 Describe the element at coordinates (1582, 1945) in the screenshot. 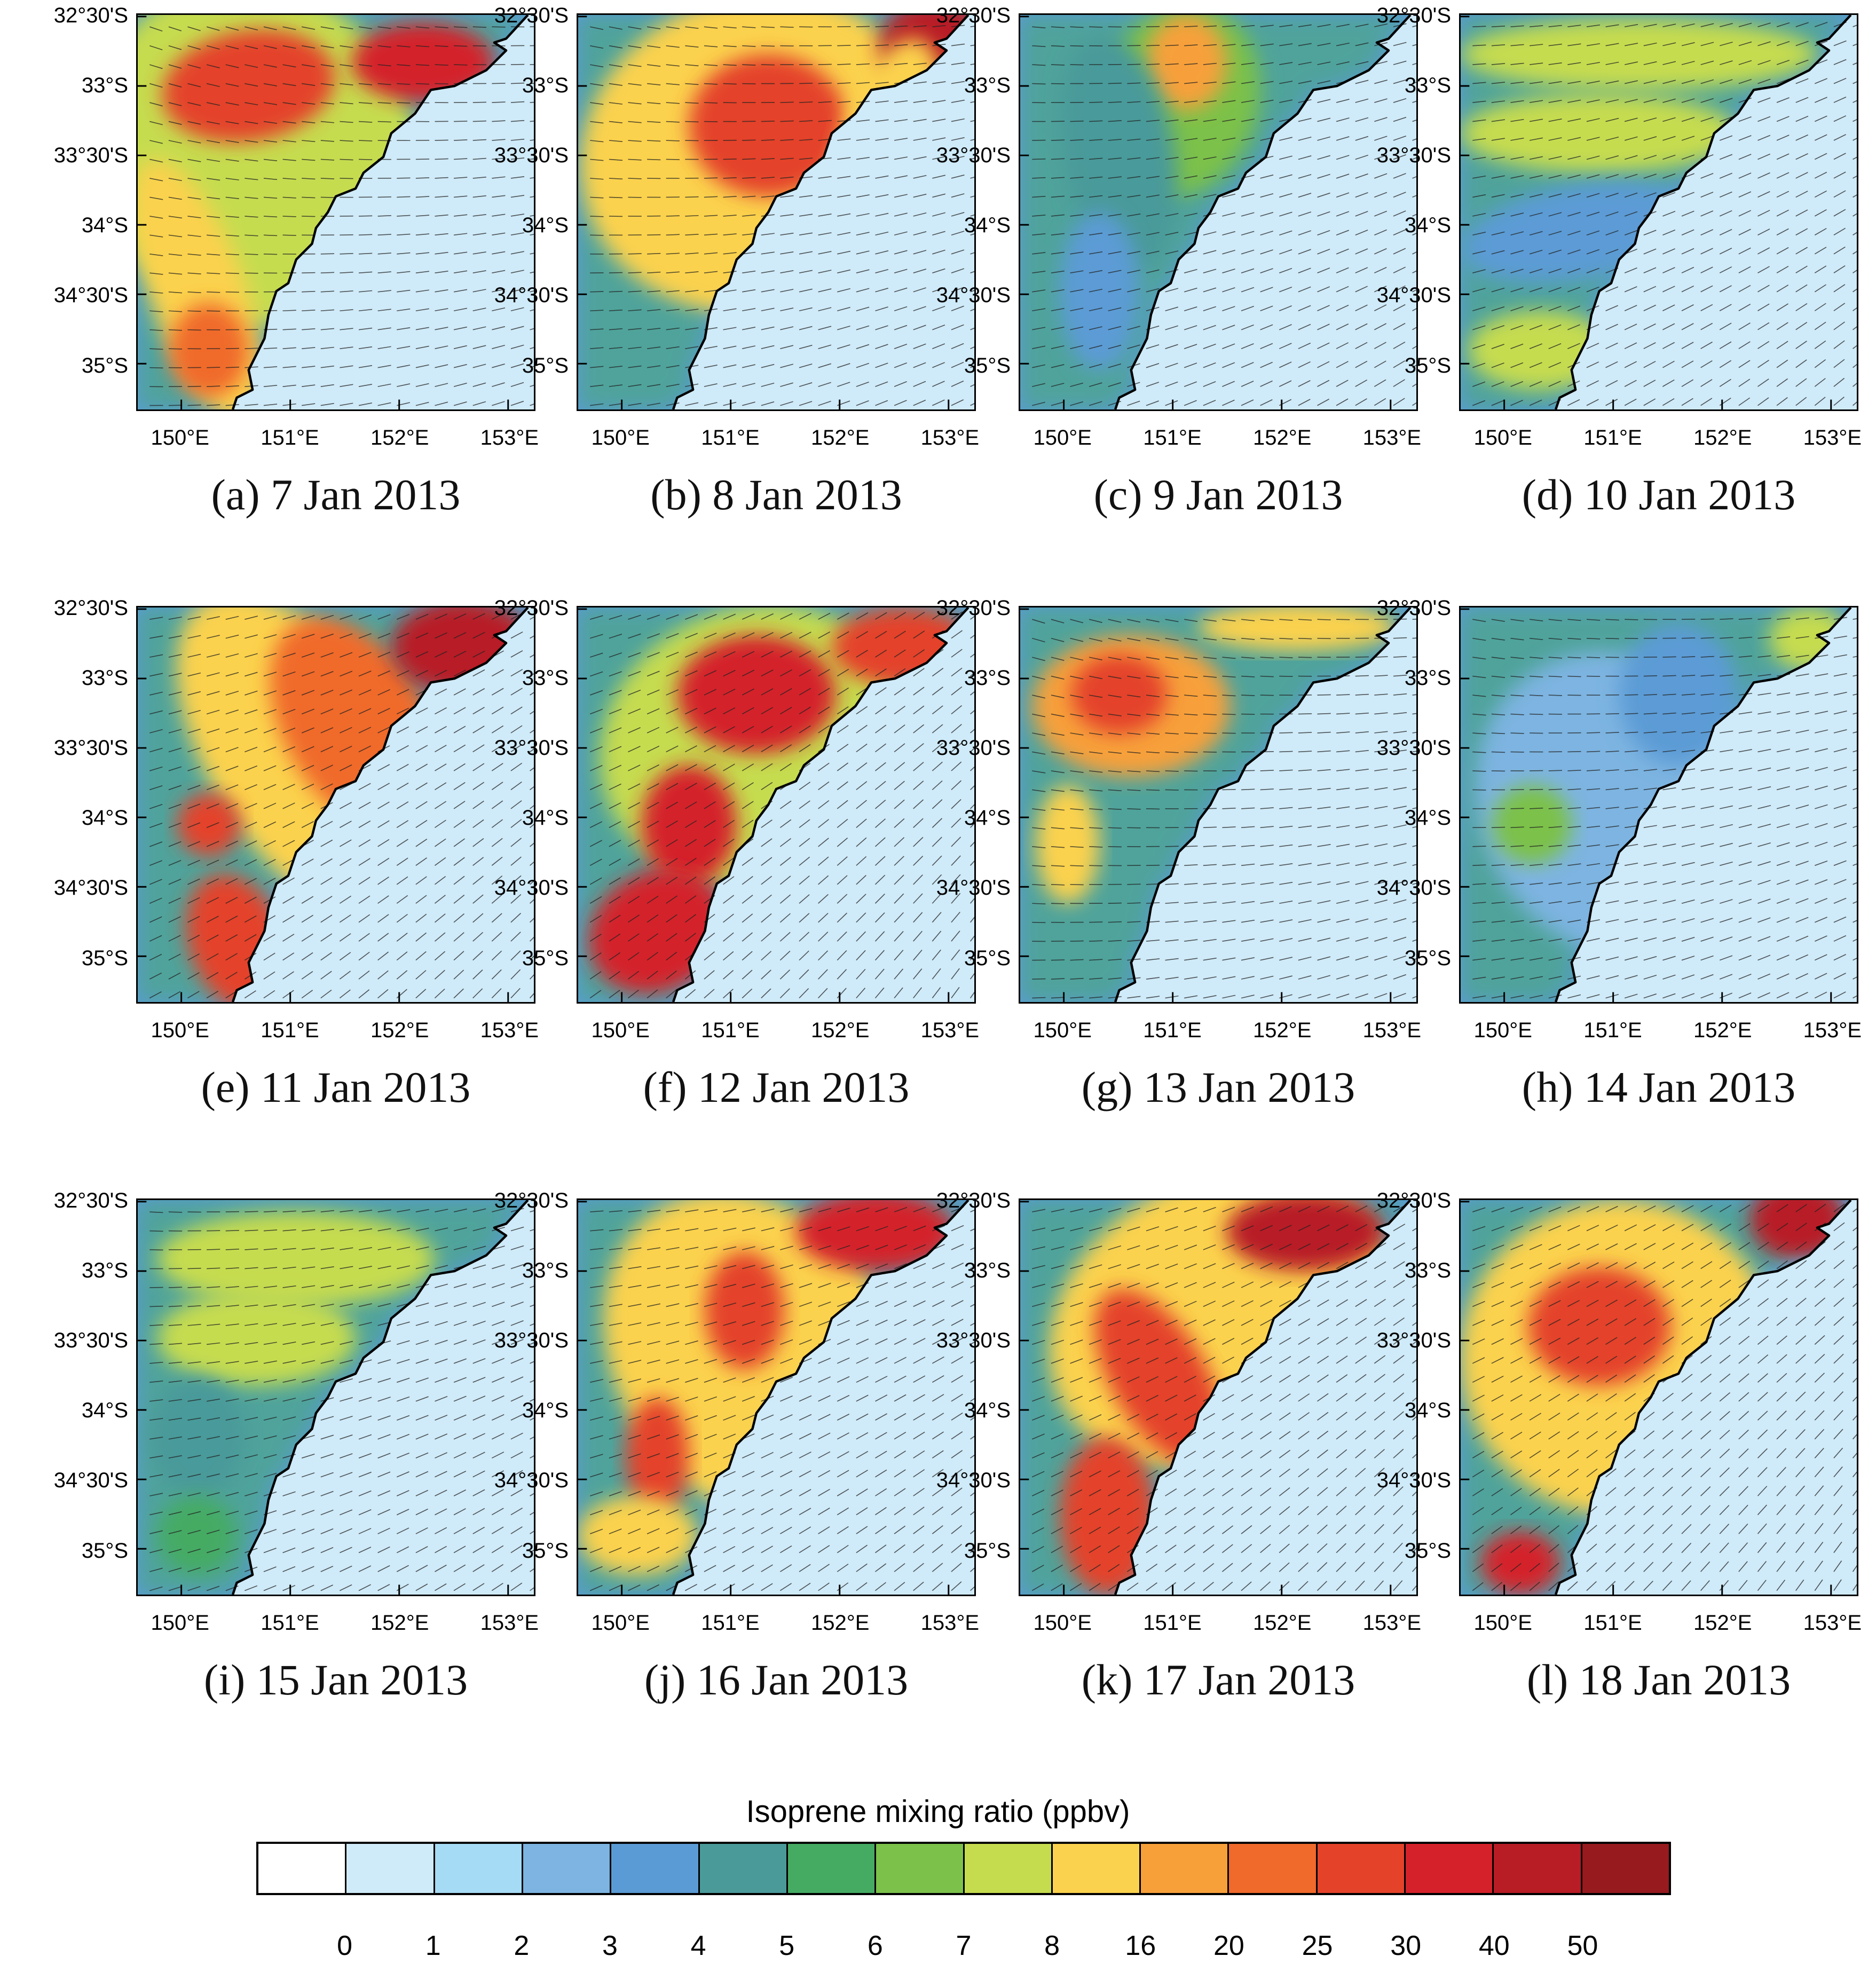

I see `colorbar-tick-label: 50` at that location.